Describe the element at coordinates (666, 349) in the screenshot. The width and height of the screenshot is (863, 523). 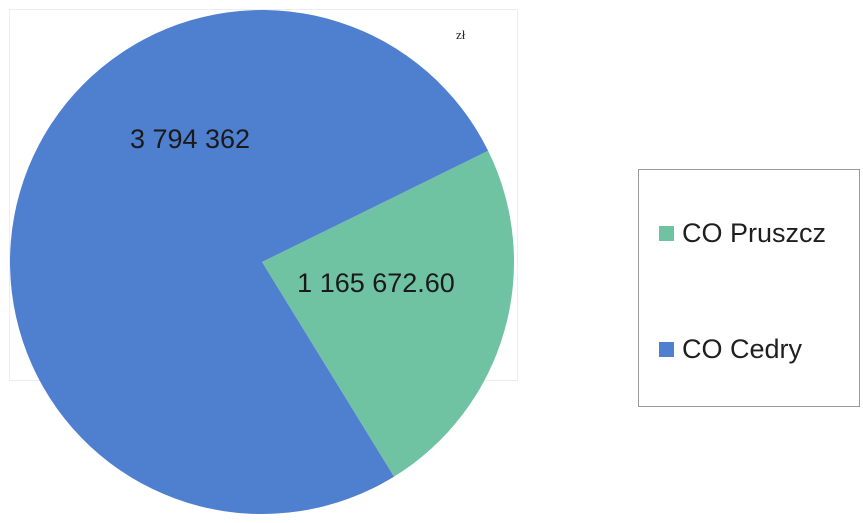
I see `legend-swatch-co-cedry` at that location.